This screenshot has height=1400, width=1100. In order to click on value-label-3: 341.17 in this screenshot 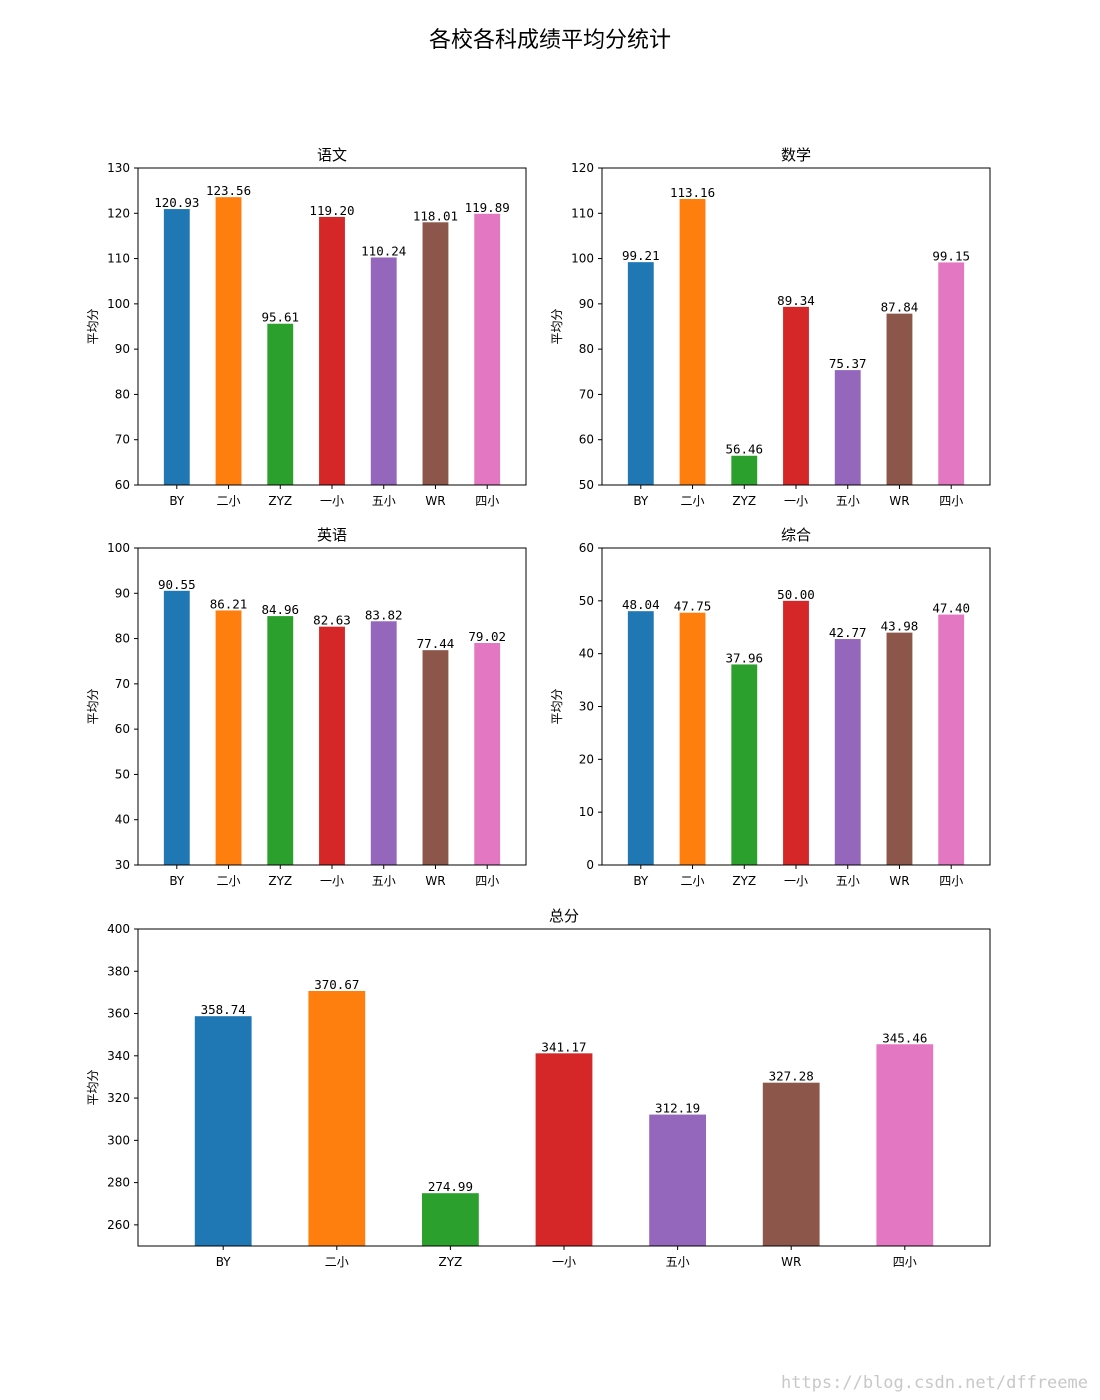, I will do `click(563, 1046)`.